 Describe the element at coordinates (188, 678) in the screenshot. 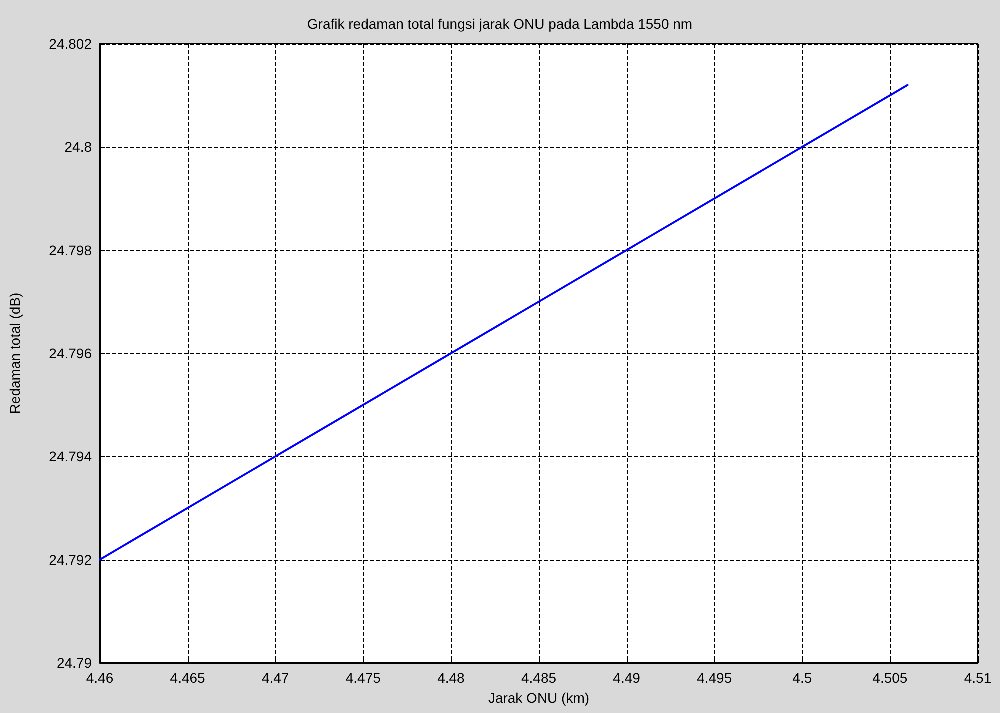

I see `x-tick-label: 4.465` at that location.